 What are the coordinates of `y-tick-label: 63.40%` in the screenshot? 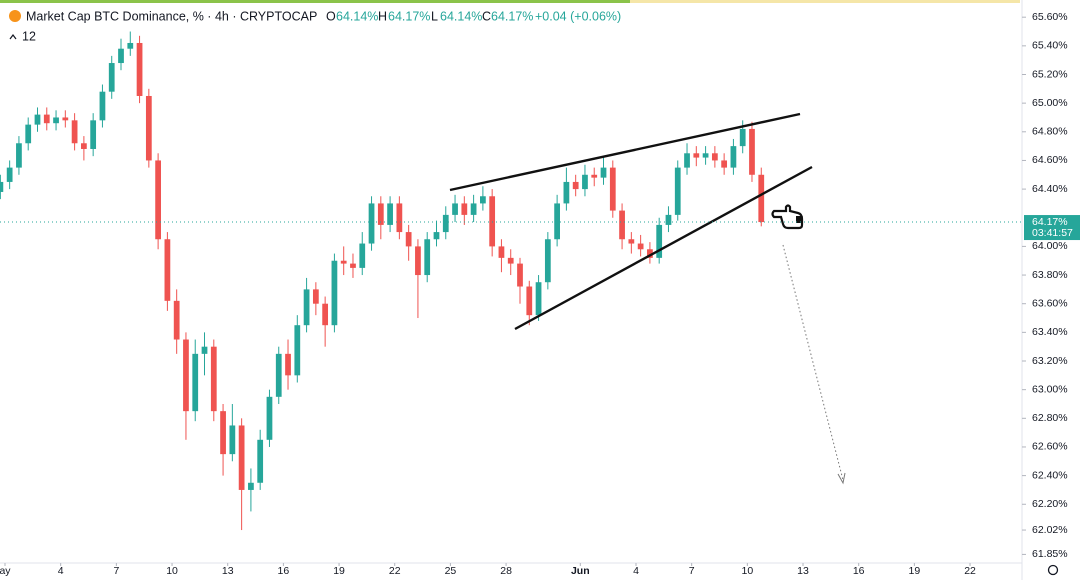 It's located at (1050, 332).